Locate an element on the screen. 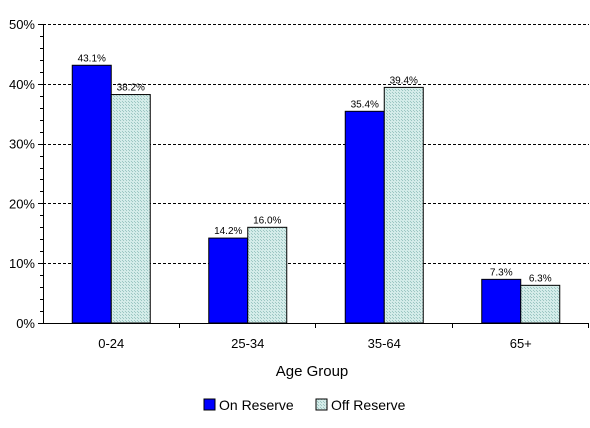 The width and height of the screenshot is (590, 428). x-tick-label: 25-34 is located at coordinates (247, 343).